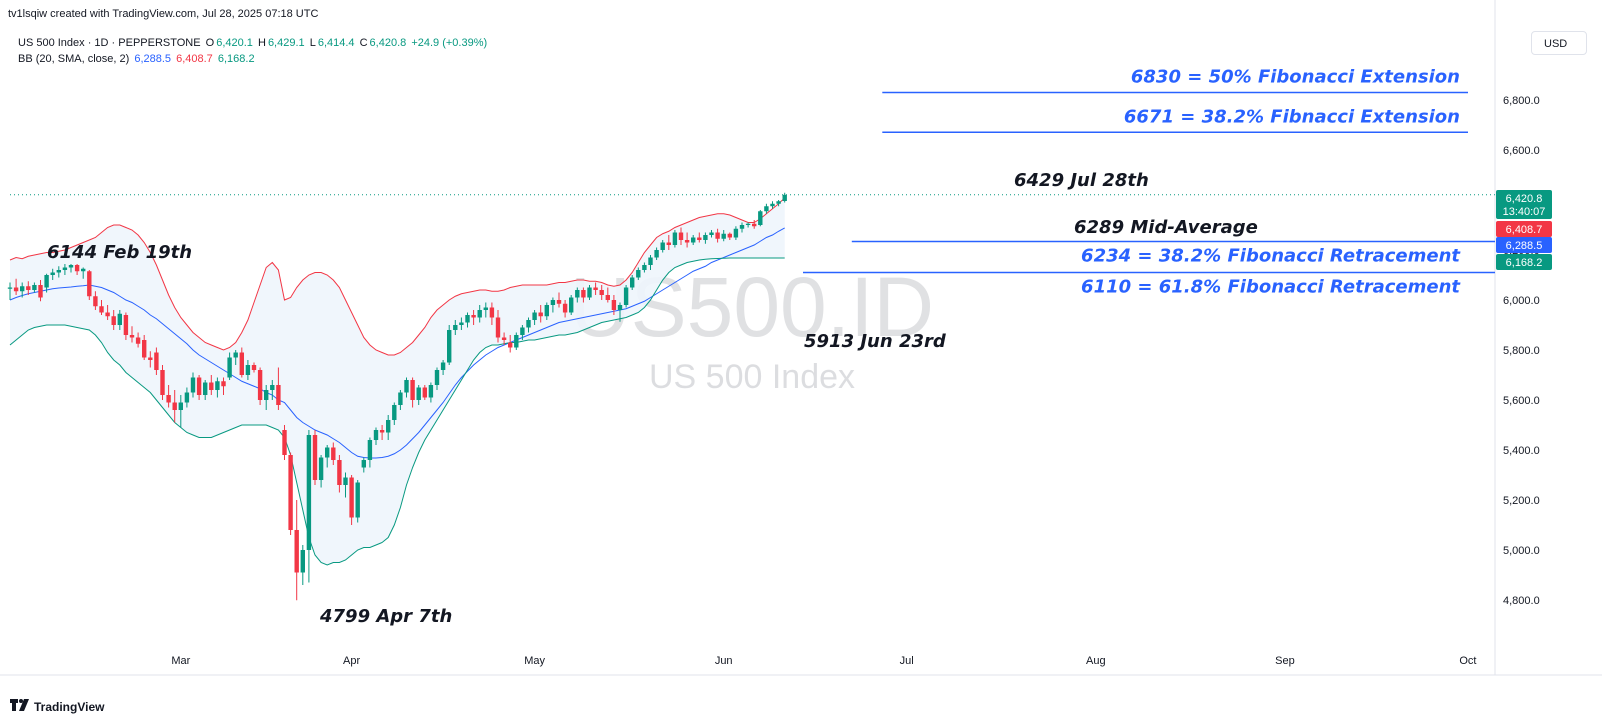  I want to click on price-tag-value: 6,288.5, so click(1524, 246).